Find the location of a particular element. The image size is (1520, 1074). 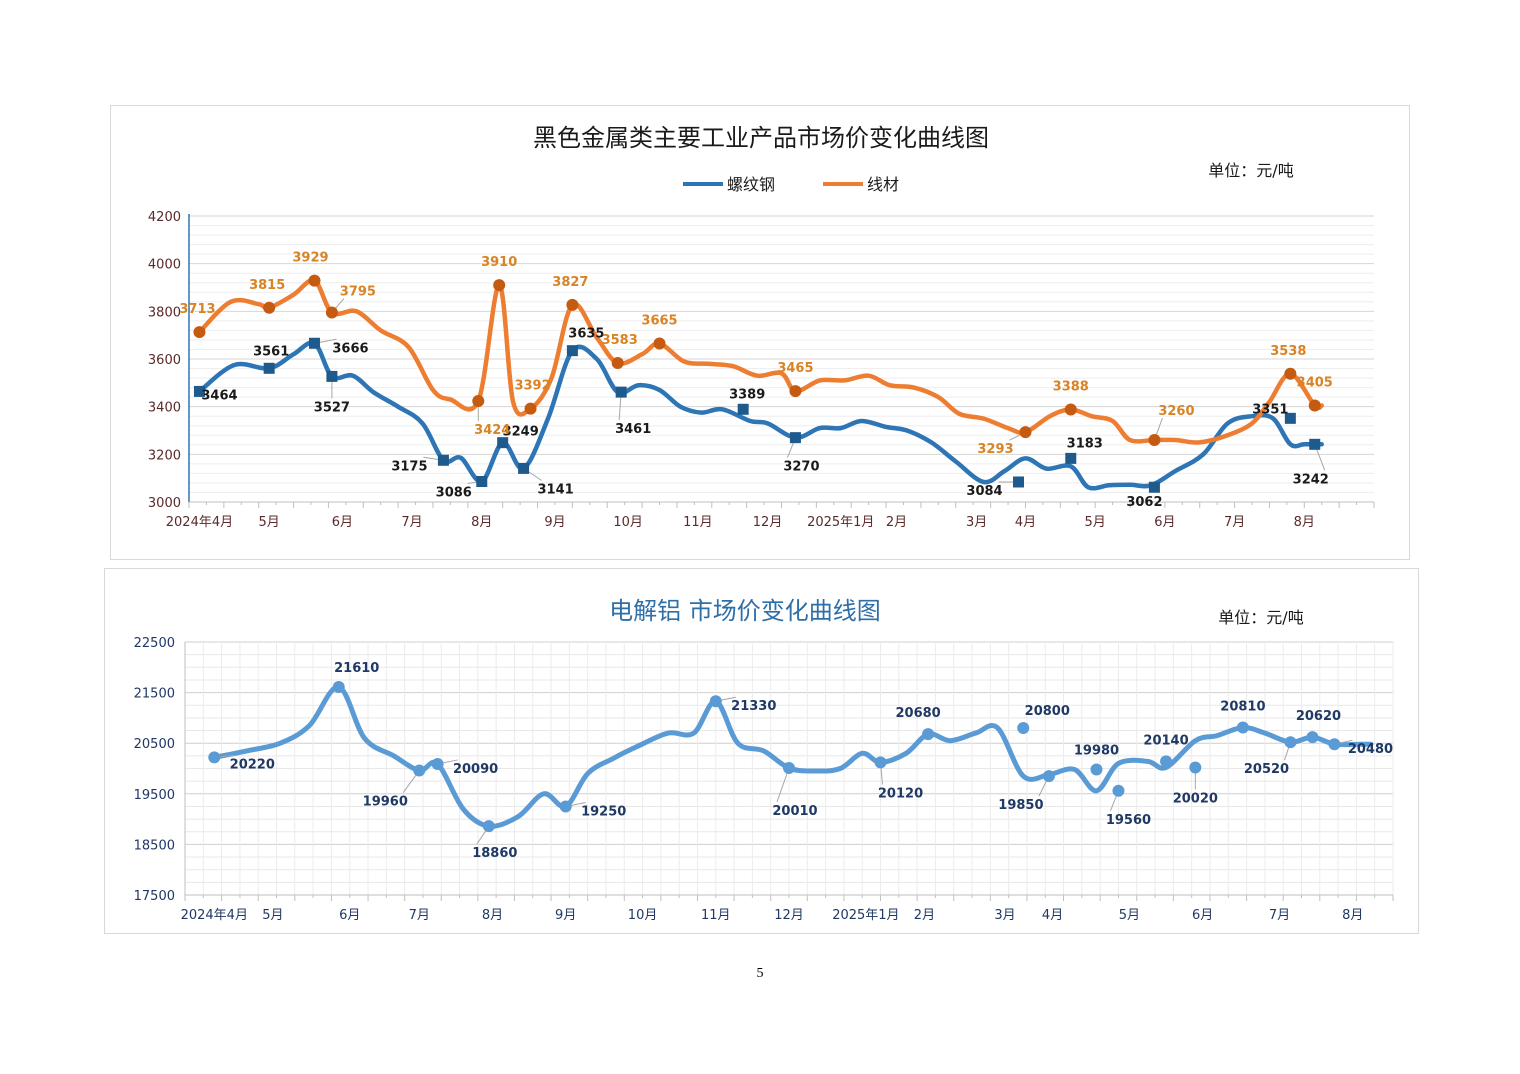

aluminum-data-label: 20090 is located at coordinates (475, 769).